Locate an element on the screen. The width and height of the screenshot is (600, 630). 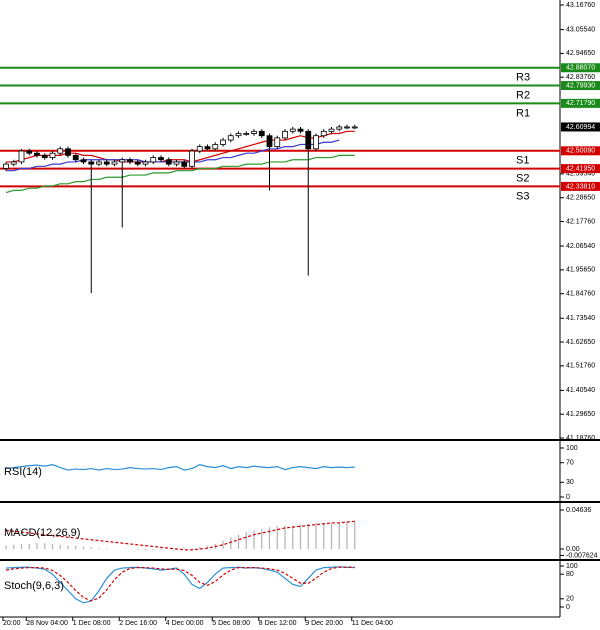
x-tick-label: 20:00 is located at coordinates (12, 623).